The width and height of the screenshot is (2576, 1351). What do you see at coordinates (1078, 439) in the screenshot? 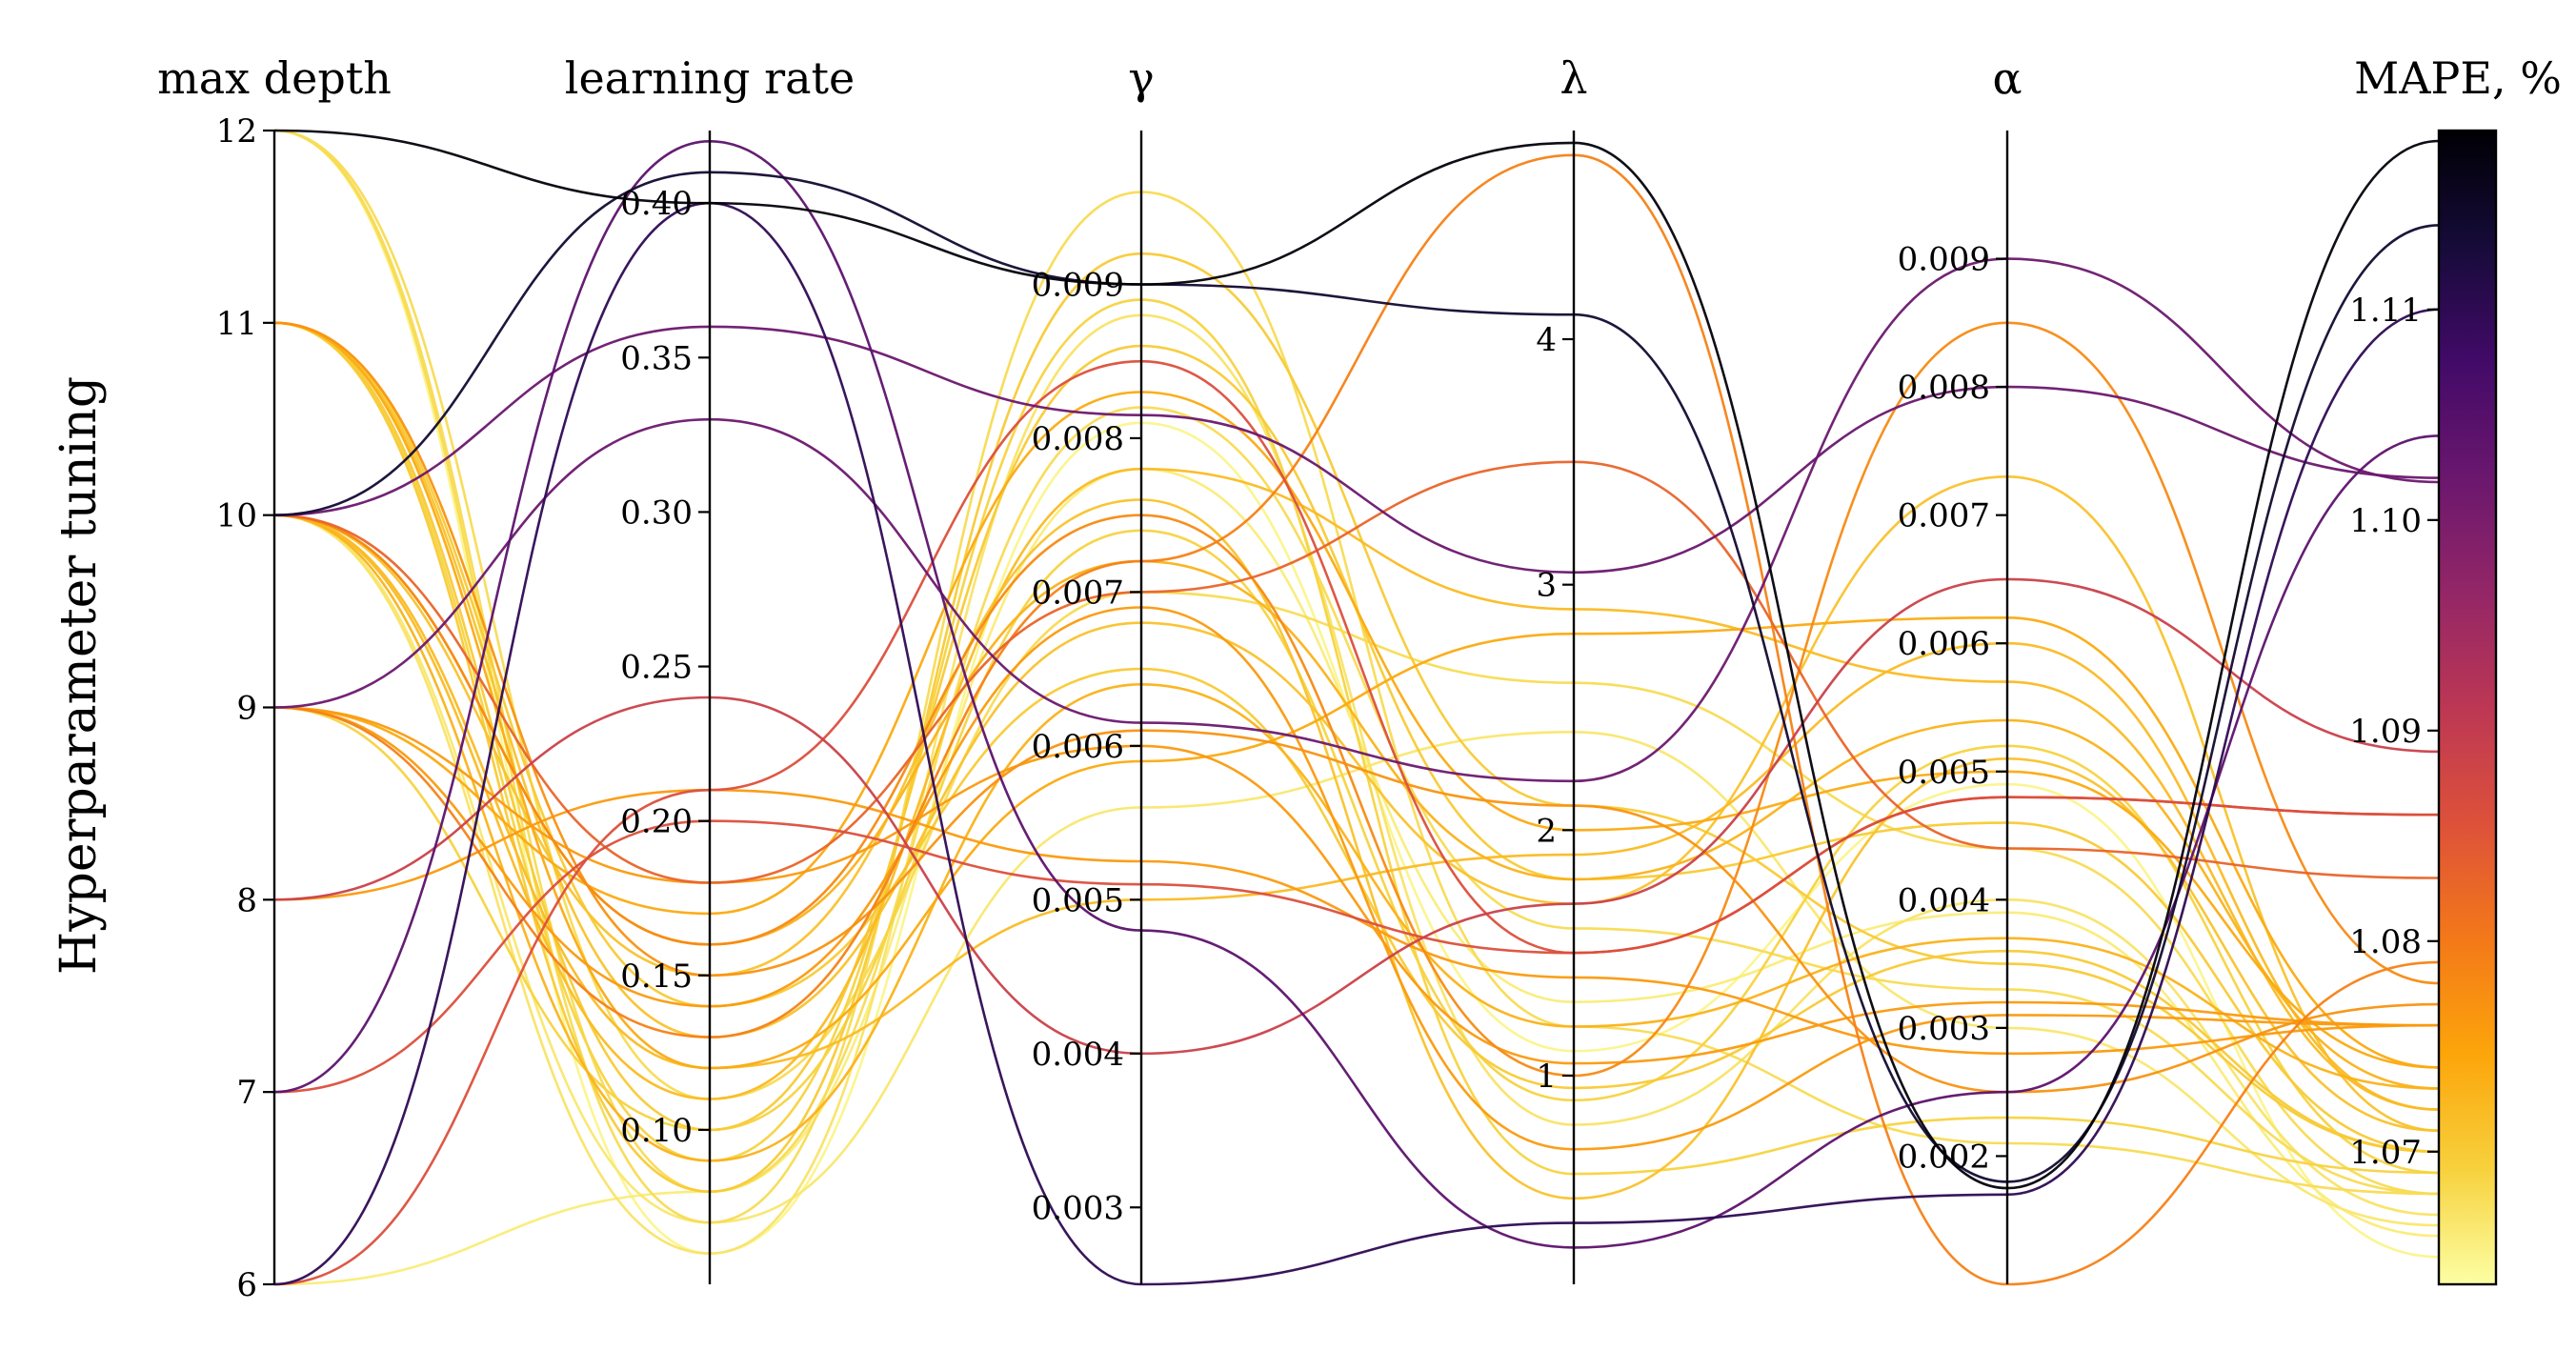
I see `tick-label-gamma: 0.008` at bounding box center [1078, 439].